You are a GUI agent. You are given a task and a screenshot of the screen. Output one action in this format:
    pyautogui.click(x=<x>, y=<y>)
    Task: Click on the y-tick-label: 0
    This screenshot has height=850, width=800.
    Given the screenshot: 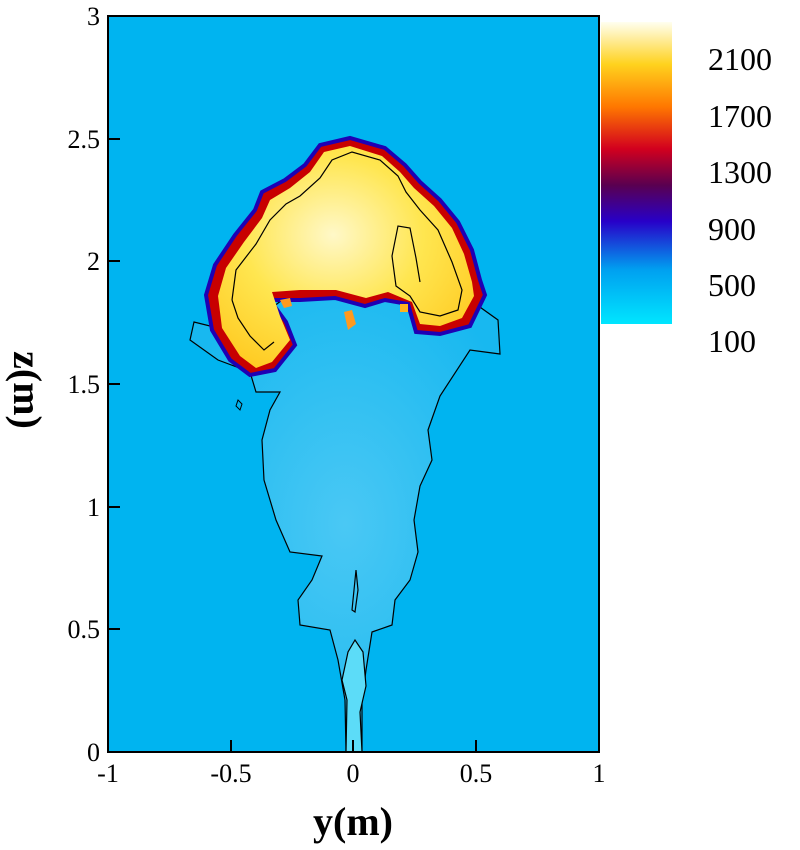 What is the action you would take?
    pyautogui.click(x=93, y=752)
    